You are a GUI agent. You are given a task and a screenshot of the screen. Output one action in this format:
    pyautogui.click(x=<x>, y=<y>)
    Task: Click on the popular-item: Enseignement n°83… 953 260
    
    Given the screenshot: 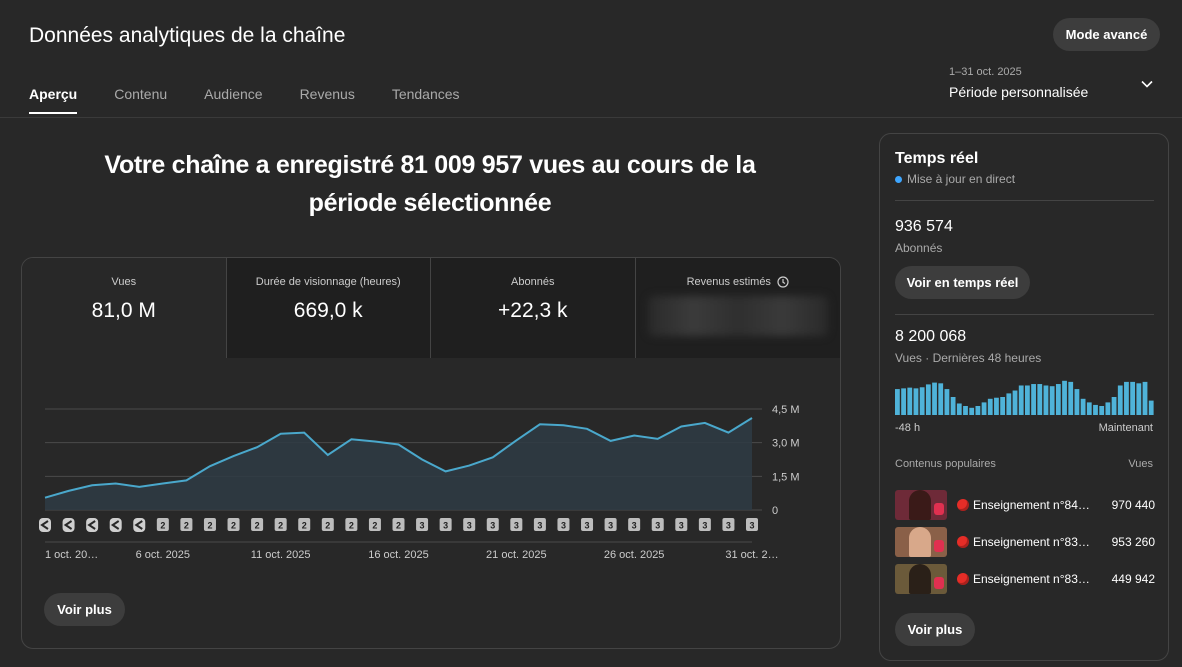 What is the action you would take?
    pyautogui.click(x=1025, y=542)
    